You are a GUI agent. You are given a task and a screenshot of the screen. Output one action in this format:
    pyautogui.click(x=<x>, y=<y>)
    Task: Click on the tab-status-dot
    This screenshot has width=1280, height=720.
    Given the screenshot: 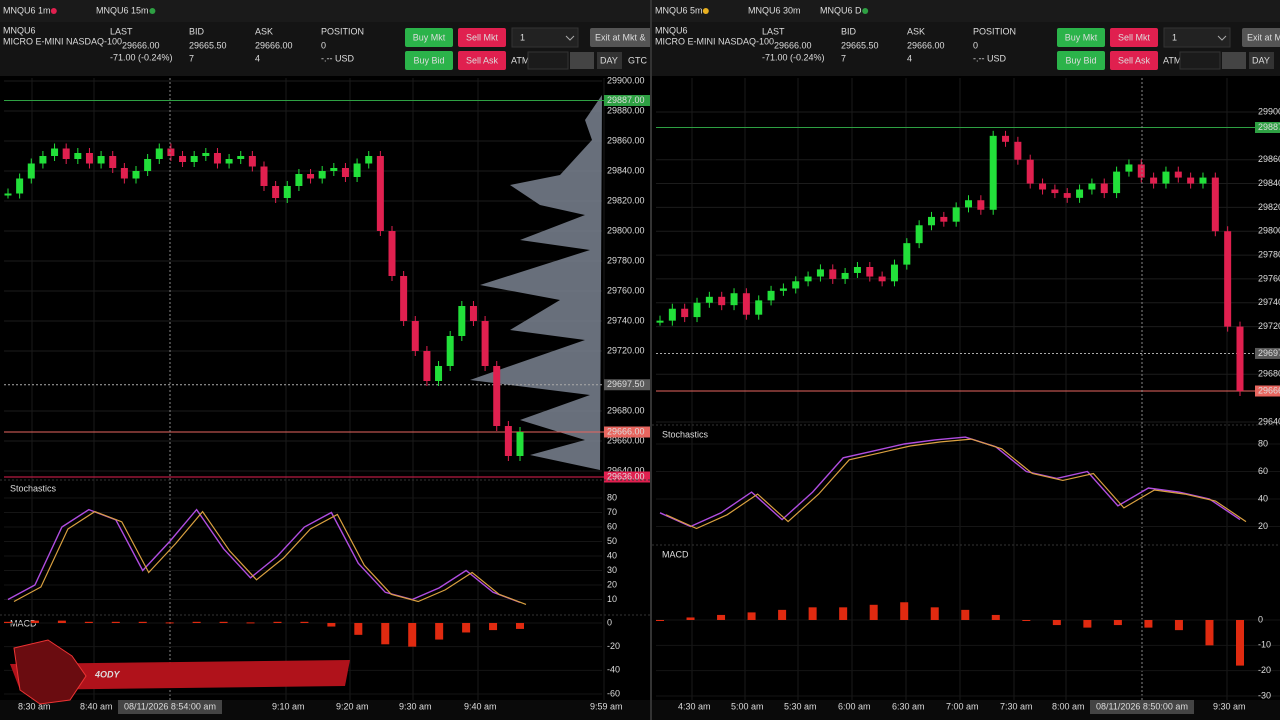 What is the action you would take?
    pyautogui.click(x=53, y=11)
    